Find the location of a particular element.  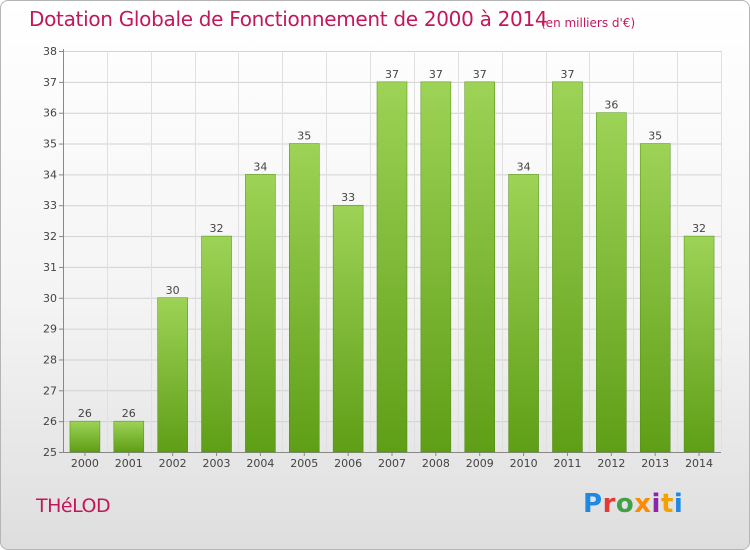

x-tick-label: 2001 is located at coordinates (129, 463).